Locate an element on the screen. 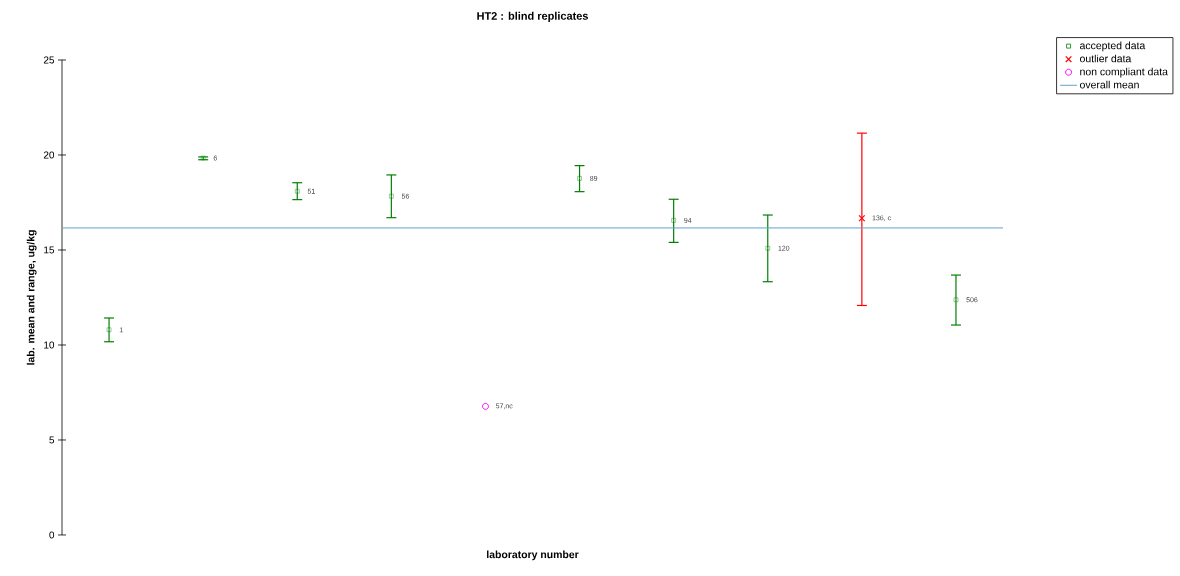 Image resolution: width=1180 pixels, height=576 pixels. x-axis-title: laboratory number is located at coordinates (533, 555).